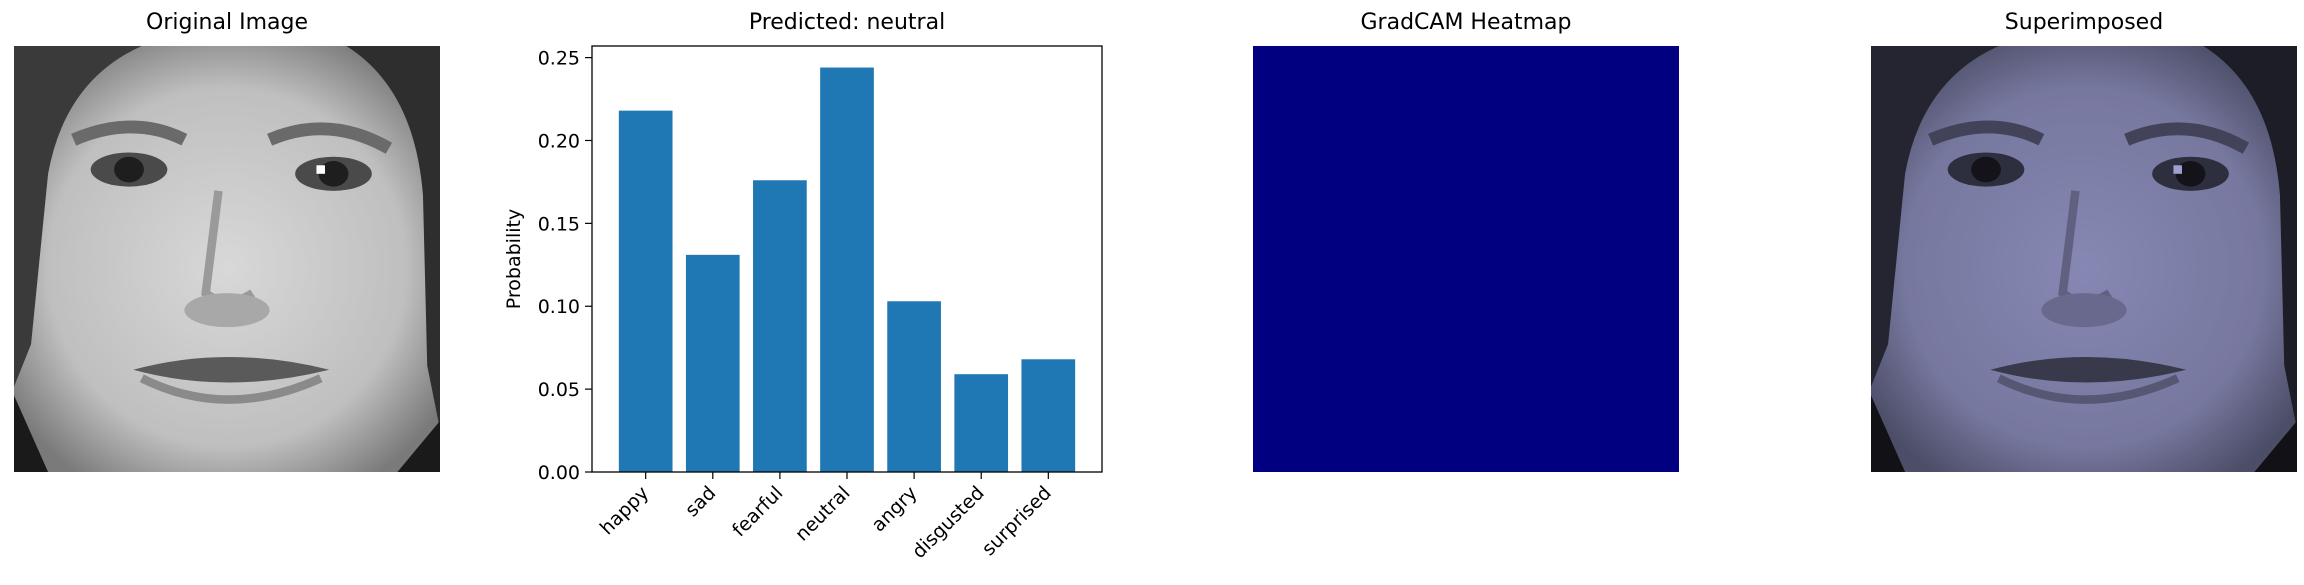 The width and height of the screenshot is (2304, 585). I want to click on heatmap-overlay-tint, so click(2084, 259).